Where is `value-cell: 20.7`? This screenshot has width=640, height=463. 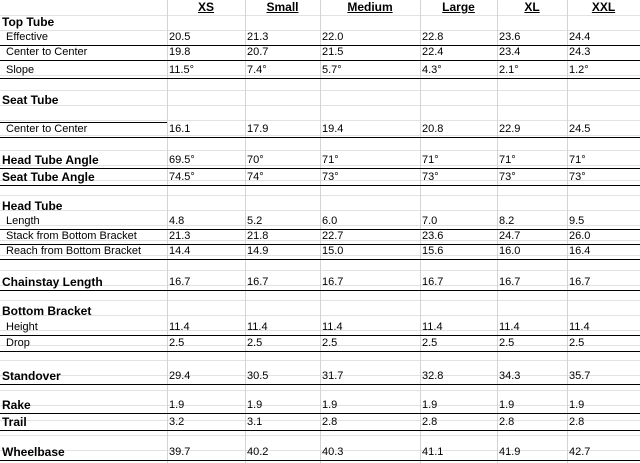
value-cell: 20.7 is located at coordinates (258, 52).